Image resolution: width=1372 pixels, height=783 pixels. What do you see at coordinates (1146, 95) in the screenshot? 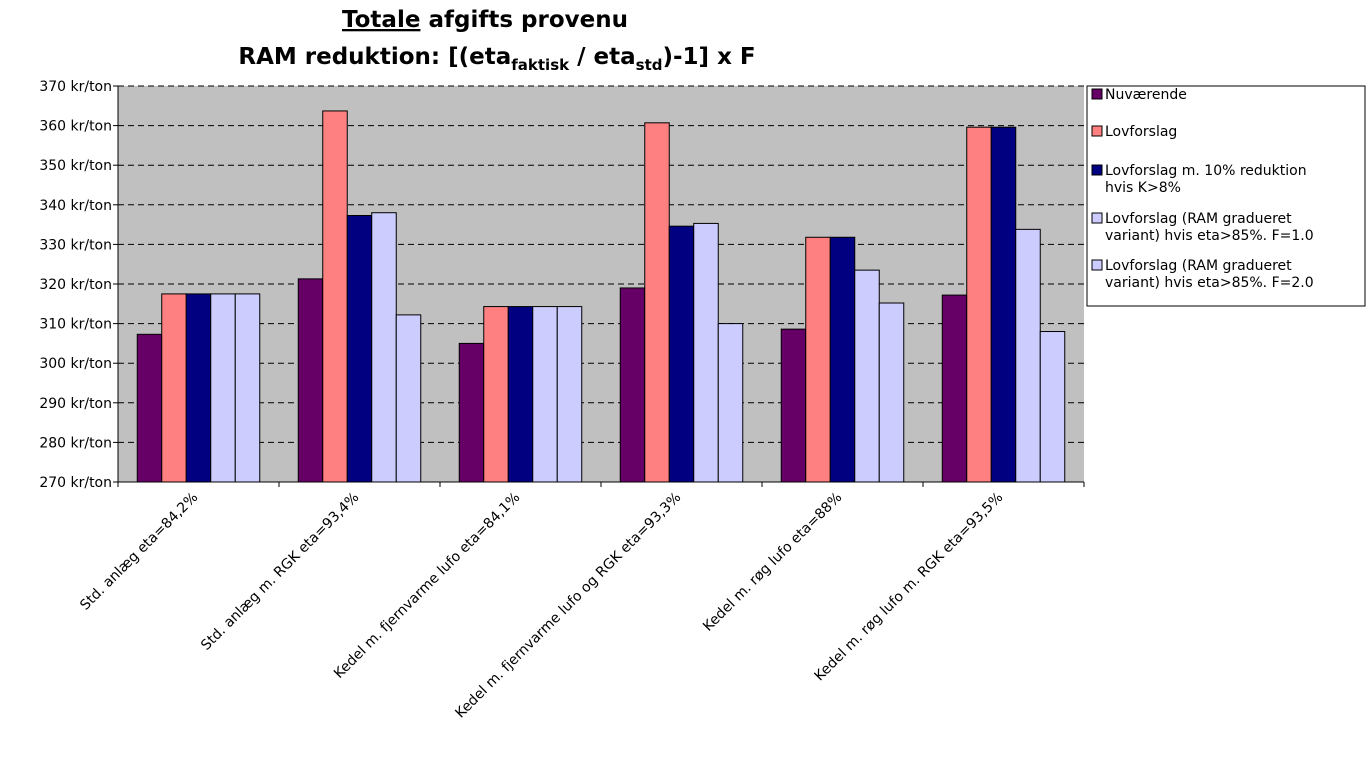
I see `legend-label: Nuværende` at bounding box center [1146, 95].